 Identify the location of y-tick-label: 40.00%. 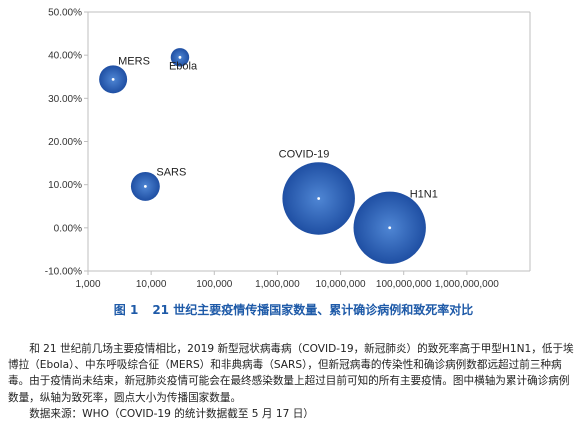
(65, 56).